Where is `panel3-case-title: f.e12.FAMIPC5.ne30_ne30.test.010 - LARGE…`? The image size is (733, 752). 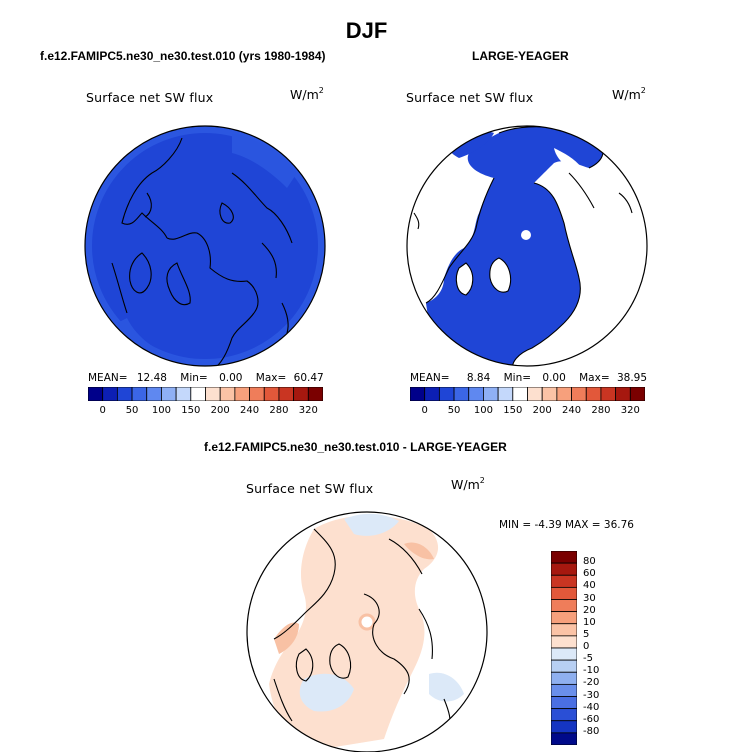
panel3-case-title: f.e12.FAMIPC5.ne30_ne30.test.010 - LARGE… is located at coordinates (355, 447).